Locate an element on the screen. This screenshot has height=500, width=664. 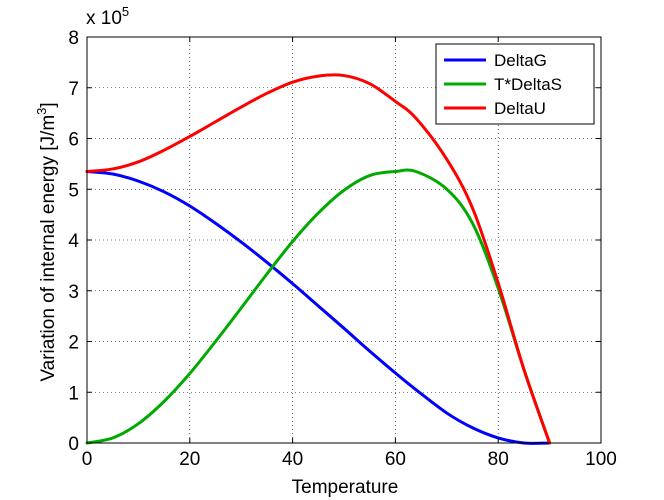
y-axis-label: Variation of internal energy [J/m3] is located at coordinates (46, 241).